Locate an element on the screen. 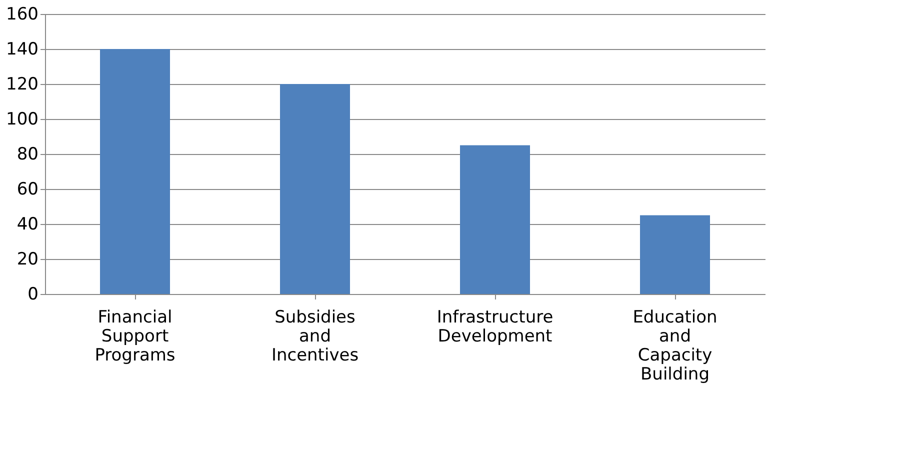  x-tick-label: Infrastructure Development is located at coordinates (495, 327).